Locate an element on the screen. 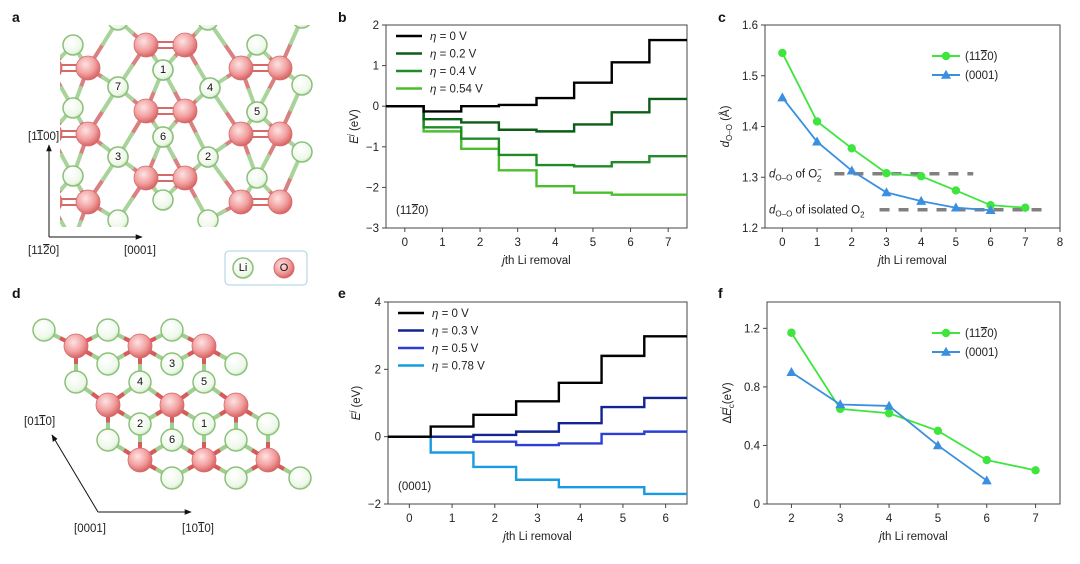  site-number-label: 2 is located at coordinates (208, 157).